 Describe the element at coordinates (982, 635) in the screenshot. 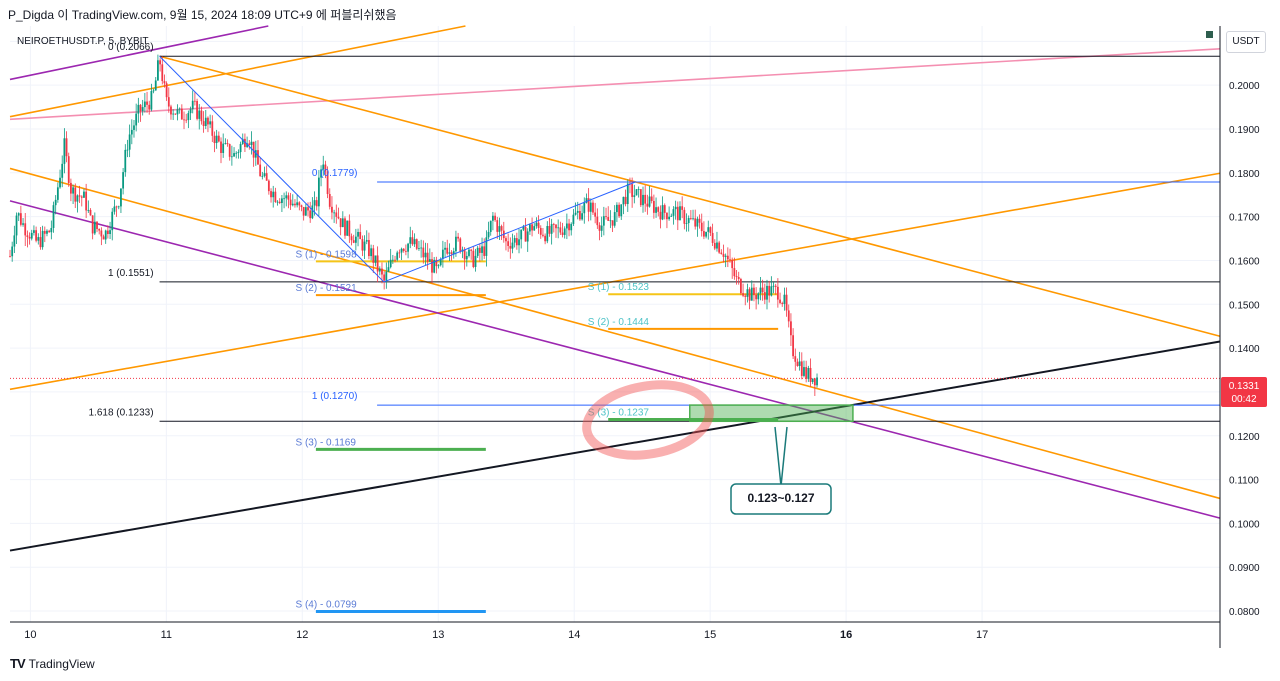

I see `x-tick-label: 17` at that location.